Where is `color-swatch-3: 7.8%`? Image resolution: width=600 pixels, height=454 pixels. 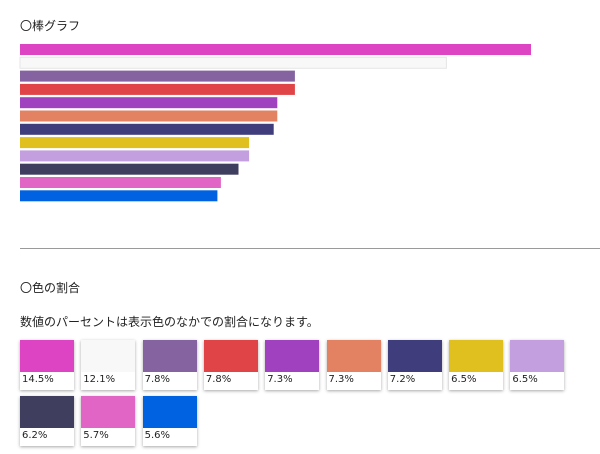 color-swatch-3: 7.8% is located at coordinates (169, 365).